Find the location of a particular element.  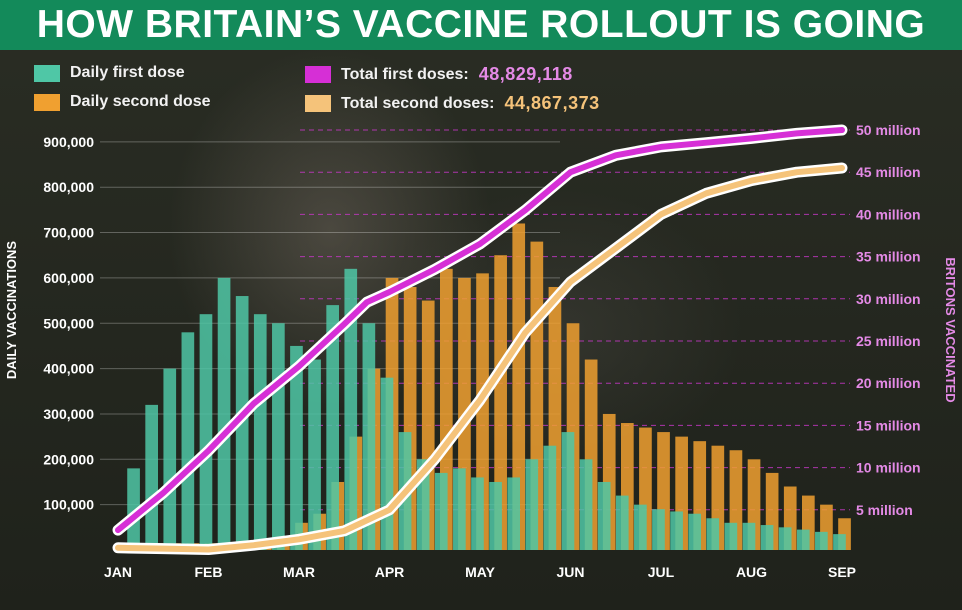

left-tick-label: 500,000 is located at coordinates (68, 323).